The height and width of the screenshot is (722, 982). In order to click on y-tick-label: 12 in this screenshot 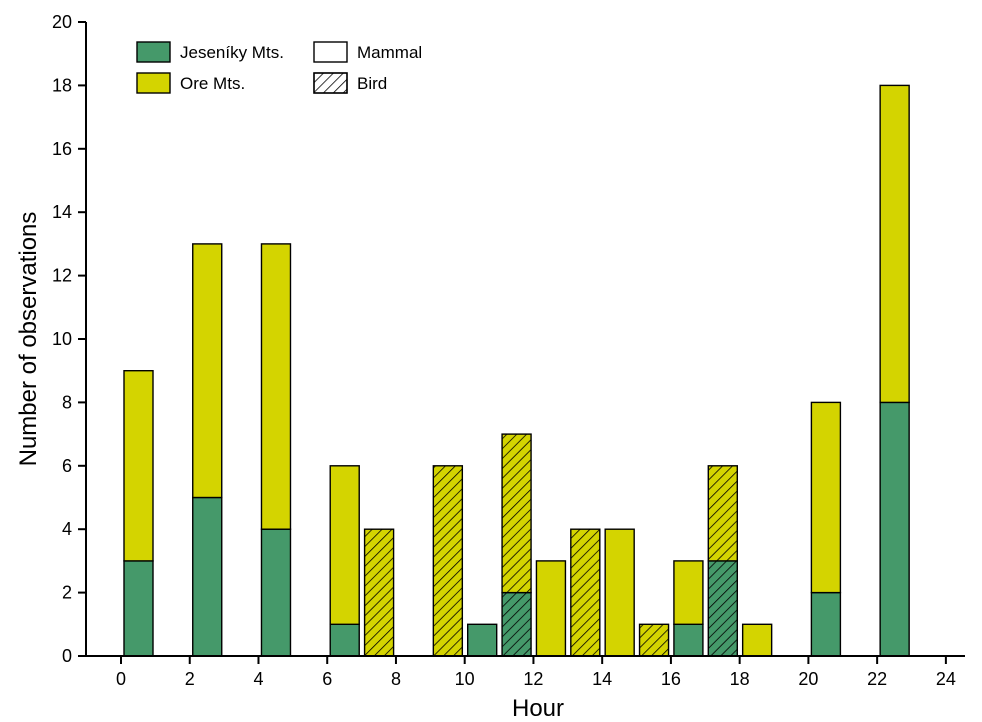, I will do `click(62, 276)`.